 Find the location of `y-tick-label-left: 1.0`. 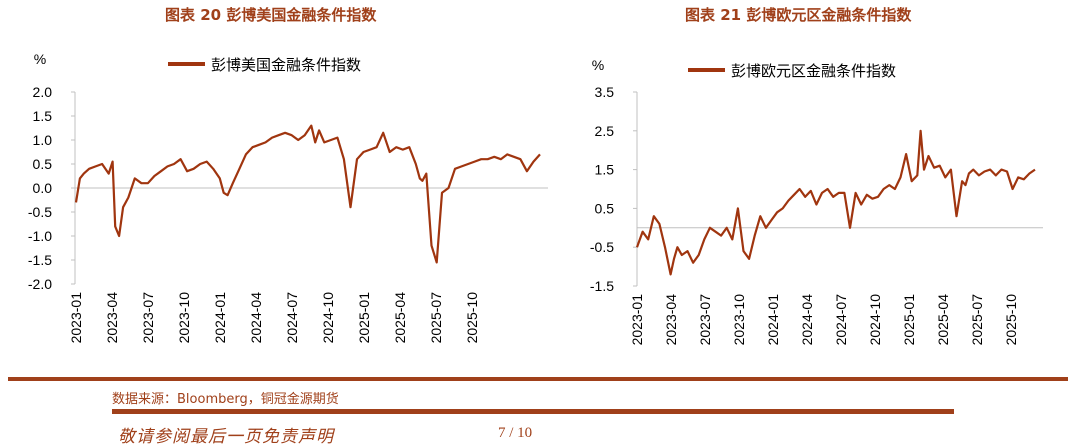

y-tick-label-left: 1.0 is located at coordinates (43, 140).